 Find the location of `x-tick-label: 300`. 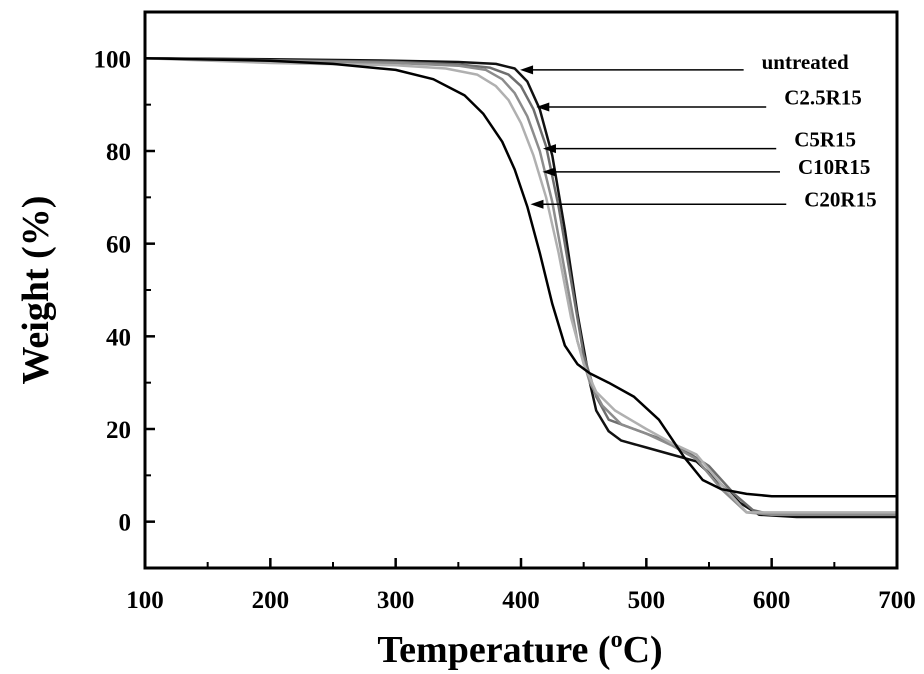

x-tick-label: 300 is located at coordinates (396, 600).